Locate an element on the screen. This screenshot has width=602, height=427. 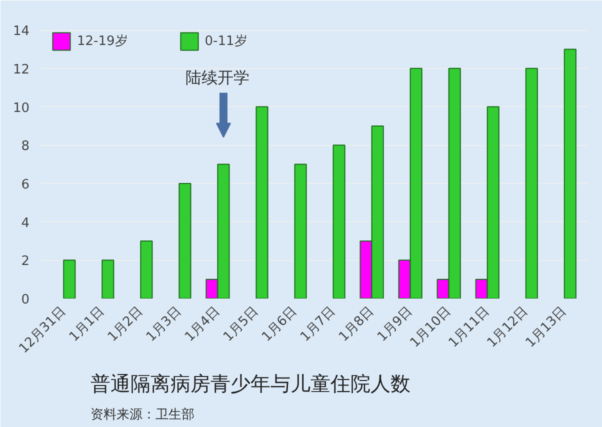
x-tick-label: 1月1日 is located at coordinates (87, 324).